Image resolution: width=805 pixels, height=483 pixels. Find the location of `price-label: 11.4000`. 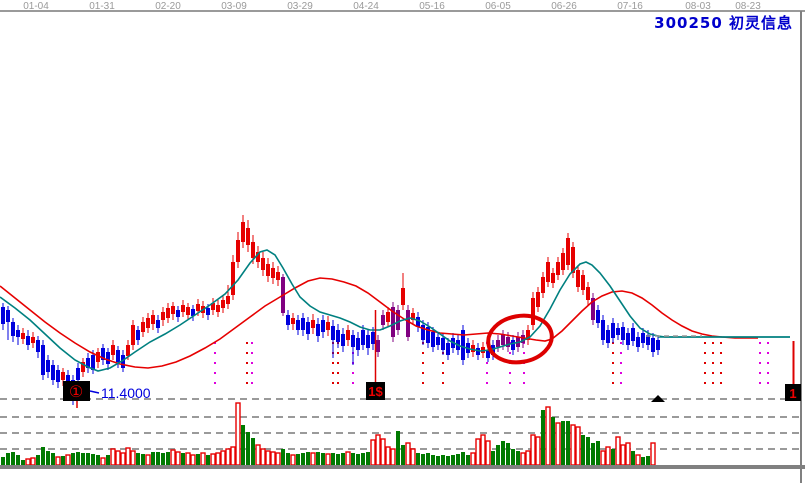

price-label: 11.4000 is located at coordinates (126, 393).